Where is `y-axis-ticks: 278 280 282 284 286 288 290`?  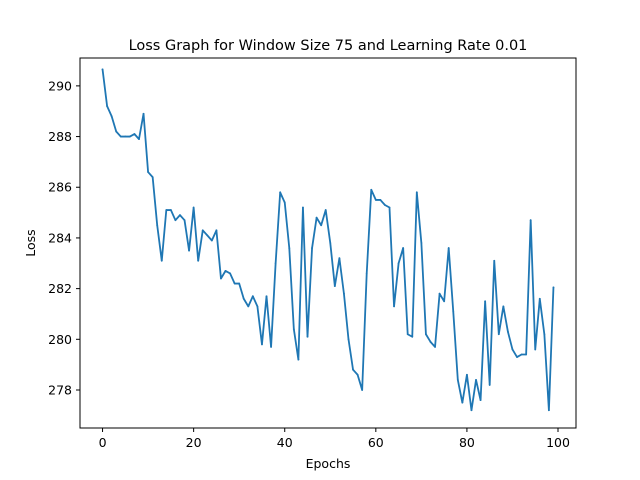
y-axis-ticks: 278 280 282 284 286 288 290 is located at coordinates (64, 237).